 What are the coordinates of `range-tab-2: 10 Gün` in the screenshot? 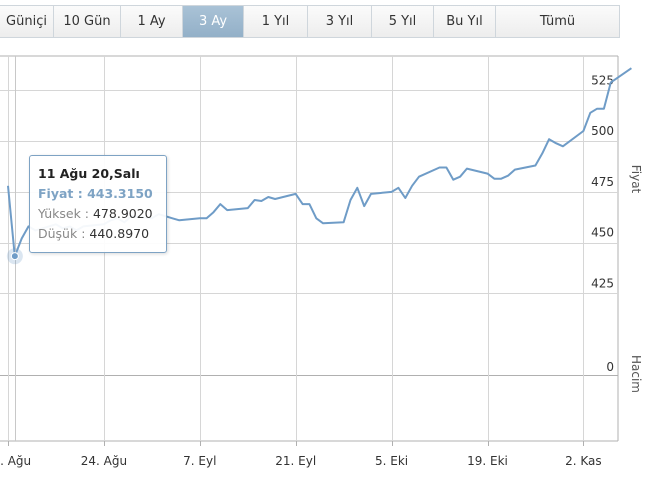 It's located at (87, 21).